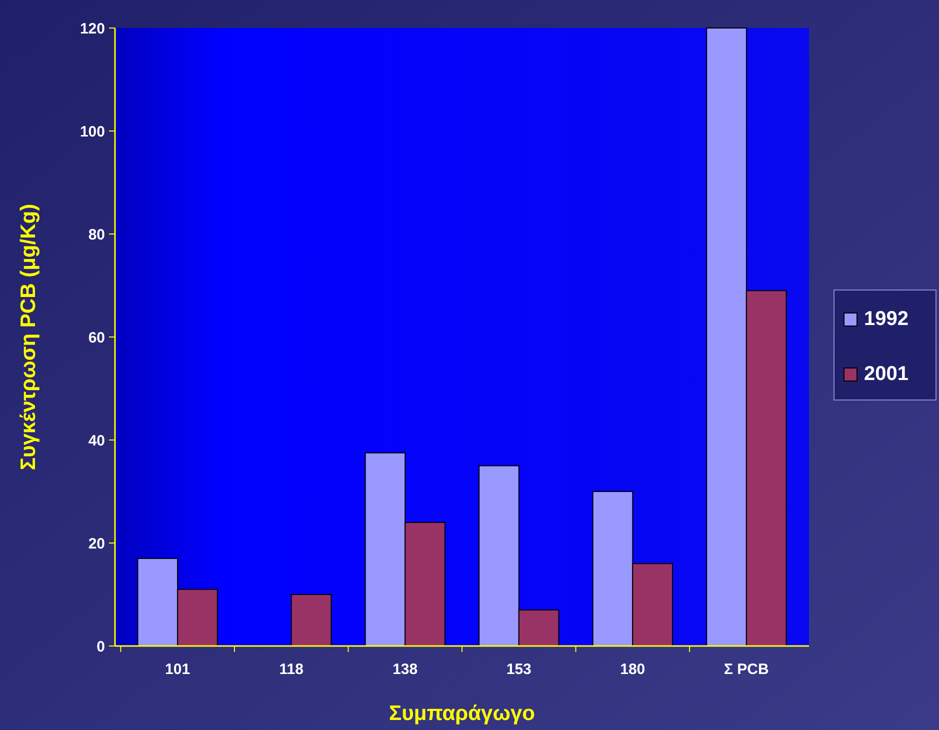  I want to click on y-tick-label: 20, so click(96, 543).